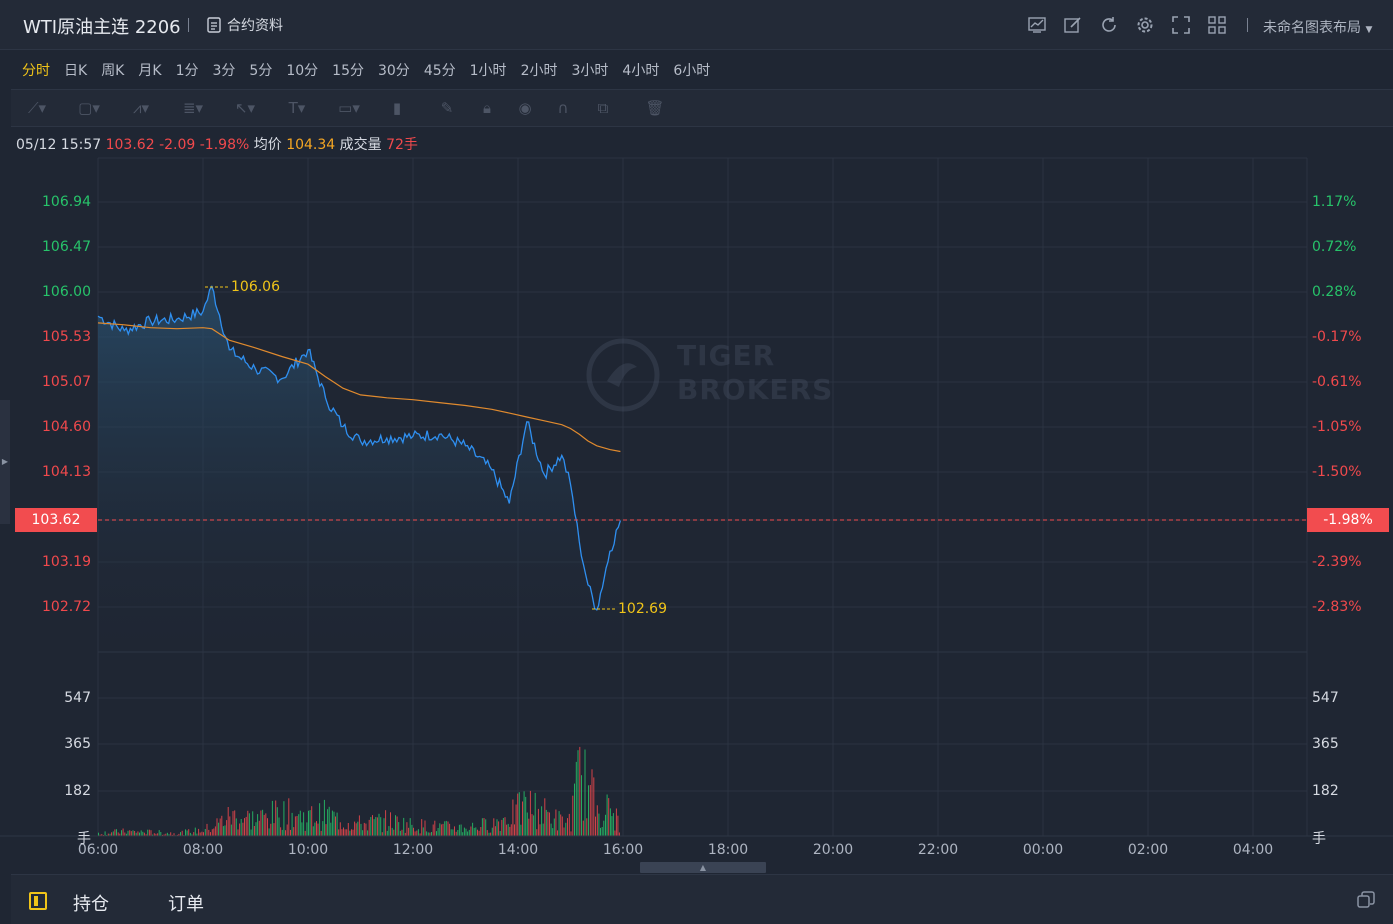 The height and width of the screenshot is (924, 1393). Describe the element at coordinates (1181, 25) in the screenshot. I see `fullscreen-icon` at that location.